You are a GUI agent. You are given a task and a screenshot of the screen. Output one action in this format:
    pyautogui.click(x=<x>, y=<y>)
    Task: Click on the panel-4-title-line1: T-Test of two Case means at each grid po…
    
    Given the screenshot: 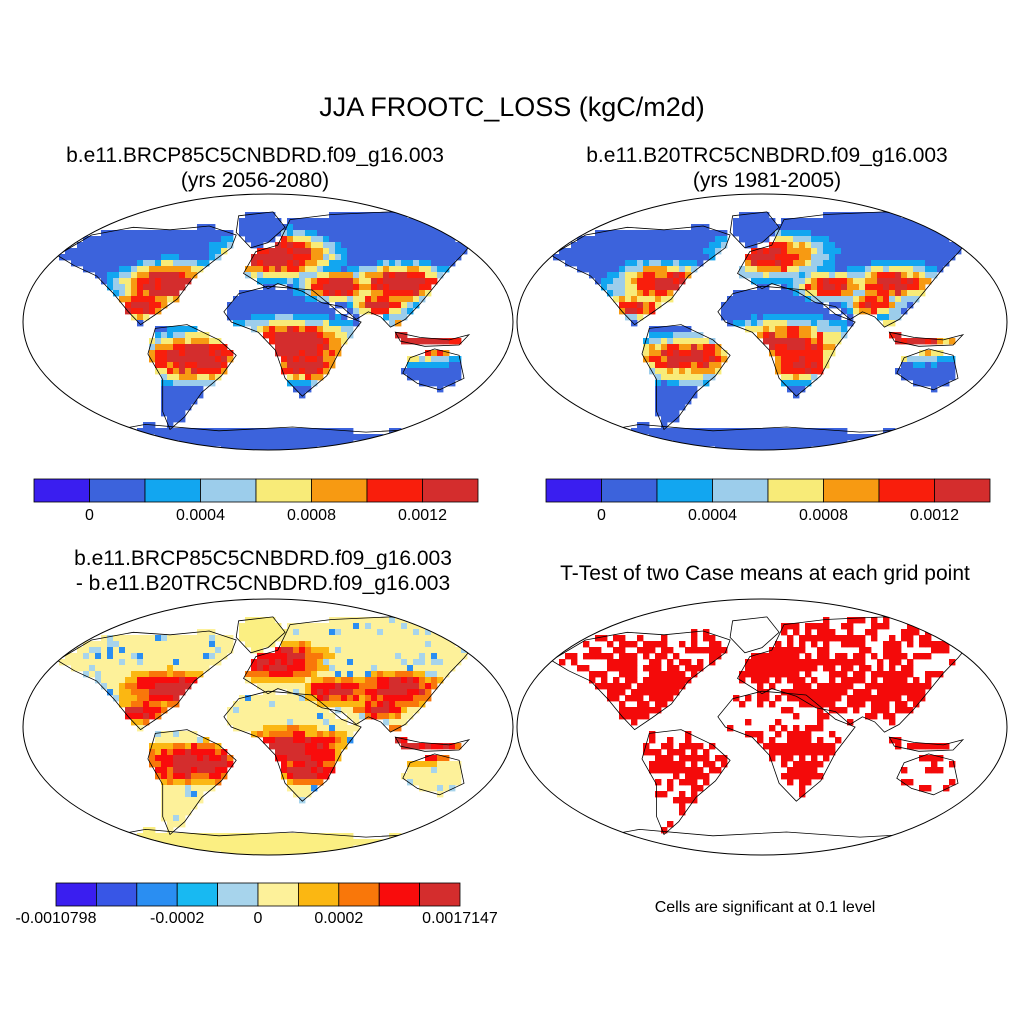 What is the action you would take?
    pyautogui.click(x=765, y=573)
    